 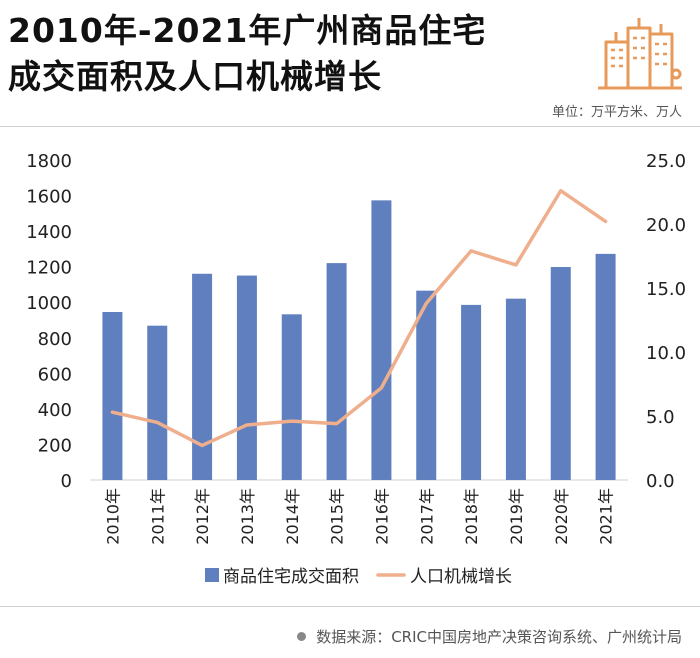 What do you see at coordinates (515, 389) in the screenshot?
I see `bar-2019年` at bounding box center [515, 389].